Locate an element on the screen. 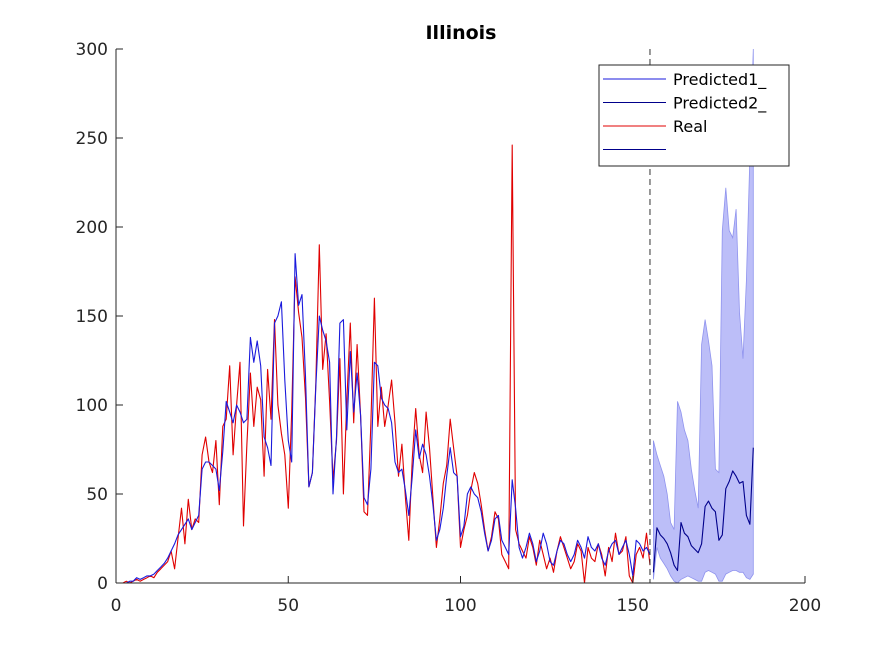 The image size is (891, 656). confidence-band is located at coordinates (703, 316).